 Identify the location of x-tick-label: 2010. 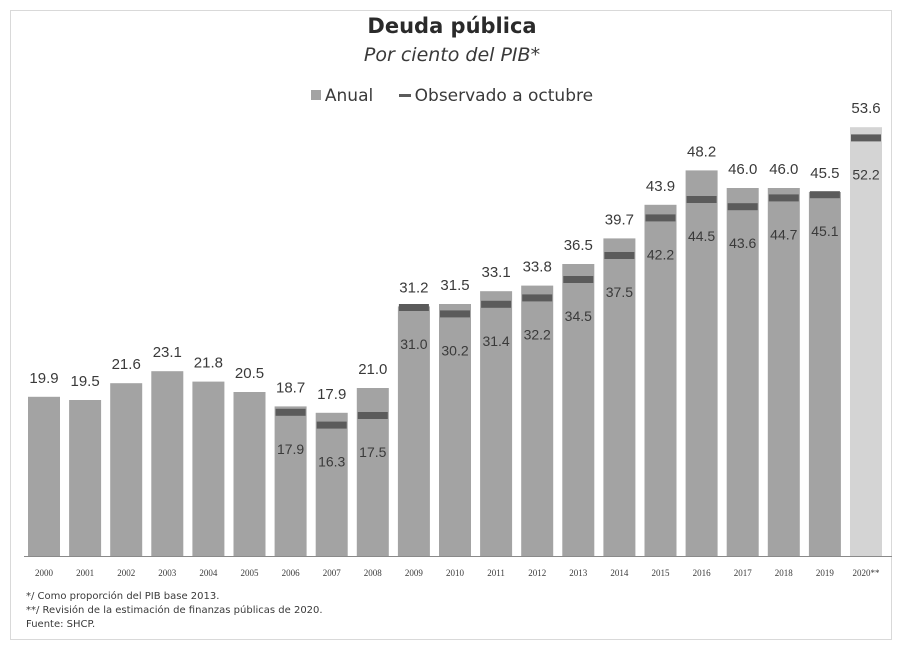
(455, 573).